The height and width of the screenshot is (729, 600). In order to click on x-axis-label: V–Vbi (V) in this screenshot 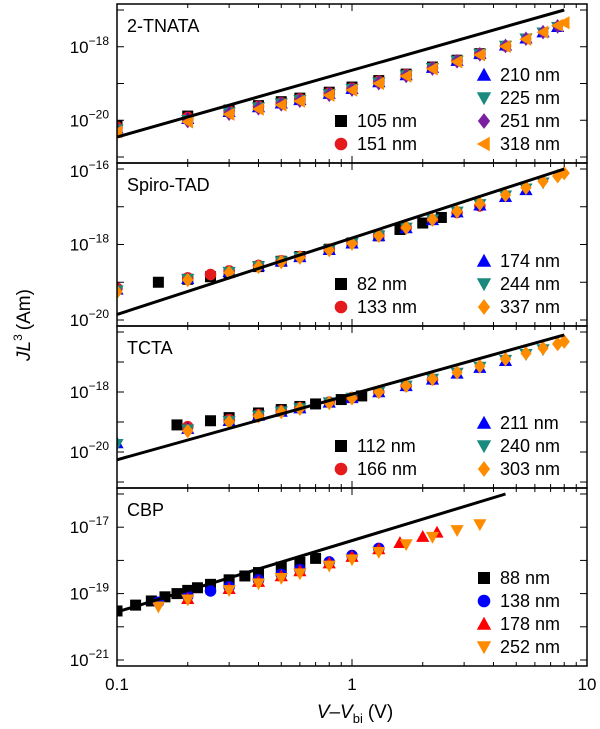, I will do `click(355, 714)`.